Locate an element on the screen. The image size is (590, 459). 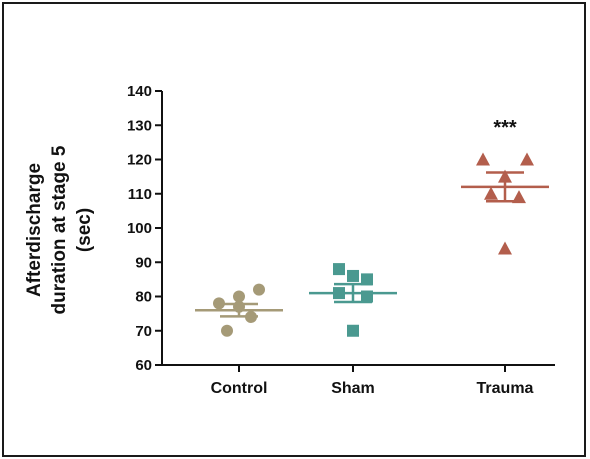
y-tick-label-140: 140 is located at coordinates (139, 91).